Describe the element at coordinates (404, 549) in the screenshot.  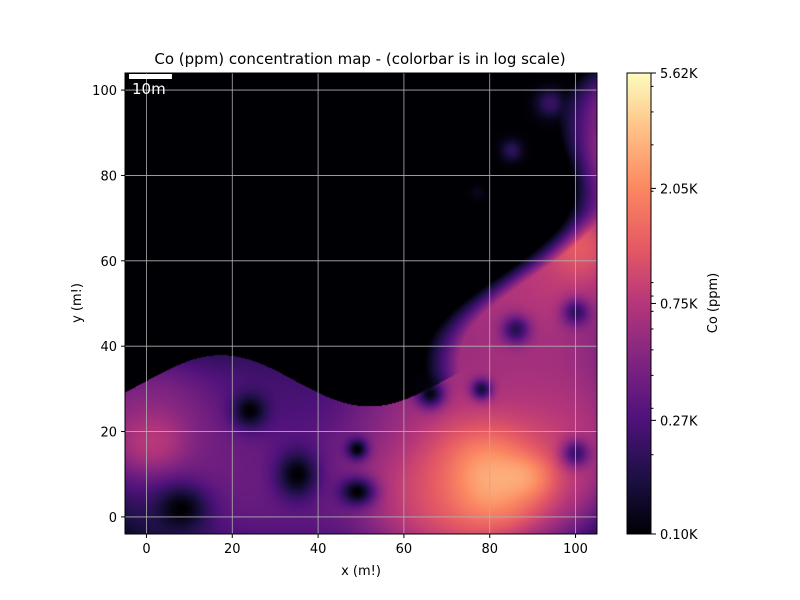
I see `x-tick-label: 60` at that location.